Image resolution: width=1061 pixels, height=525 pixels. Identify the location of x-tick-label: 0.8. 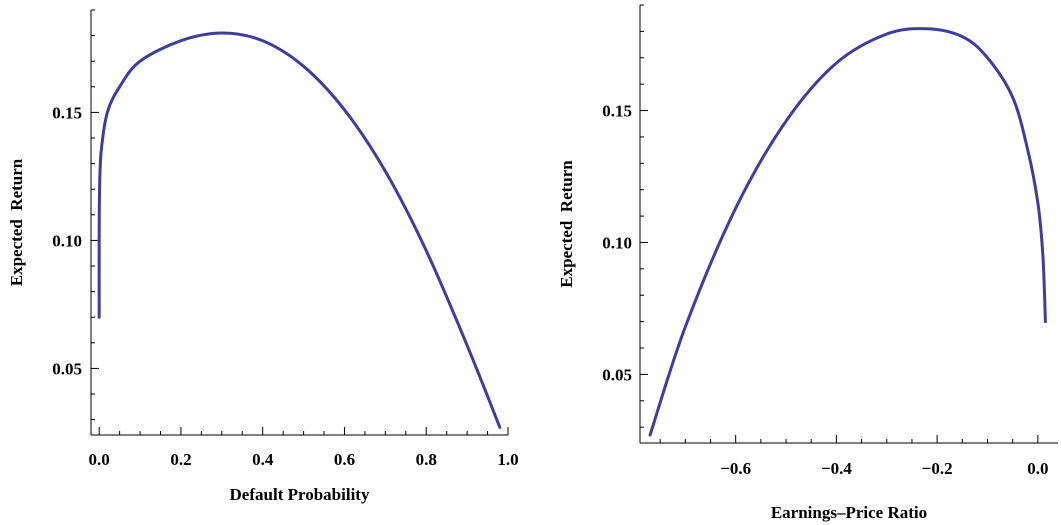
(426, 459).